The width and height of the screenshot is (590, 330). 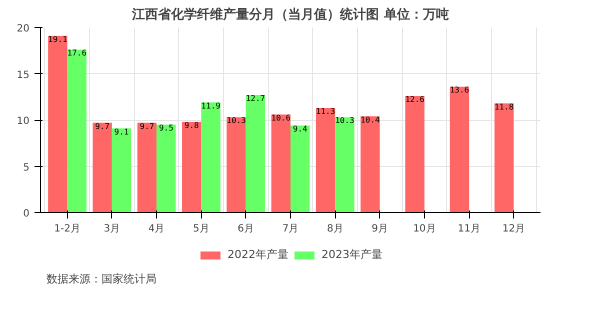 What do you see at coordinates (352, 254) in the screenshot?
I see `legend-label: 2023年产量` at bounding box center [352, 254].